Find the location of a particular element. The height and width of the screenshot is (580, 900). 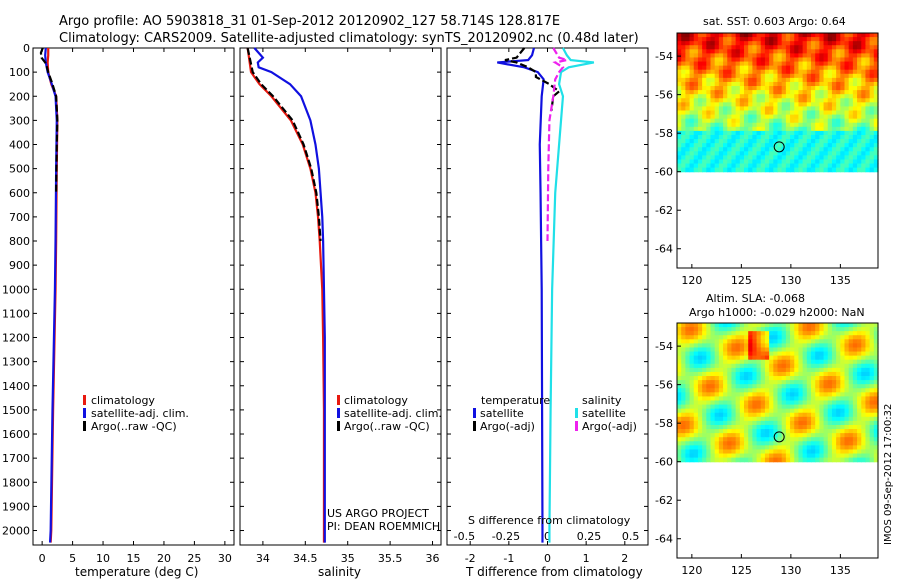

x-tick-label: 25 is located at coordinates (194, 558).